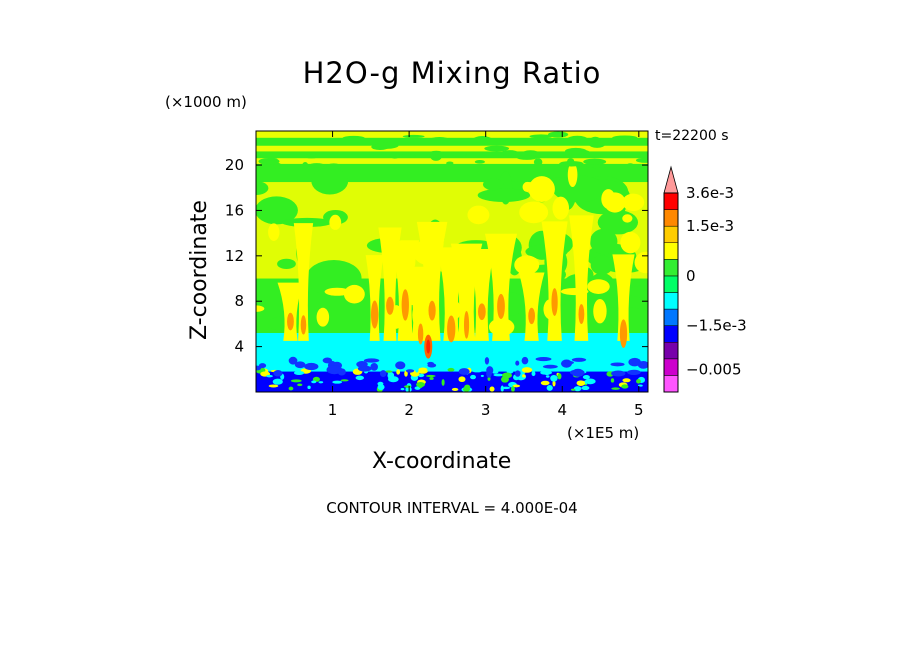 Image resolution: width=904 pixels, height=654 pixels. What do you see at coordinates (486, 410) in the screenshot?
I see `x-tick-label: 3` at bounding box center [486, 410].